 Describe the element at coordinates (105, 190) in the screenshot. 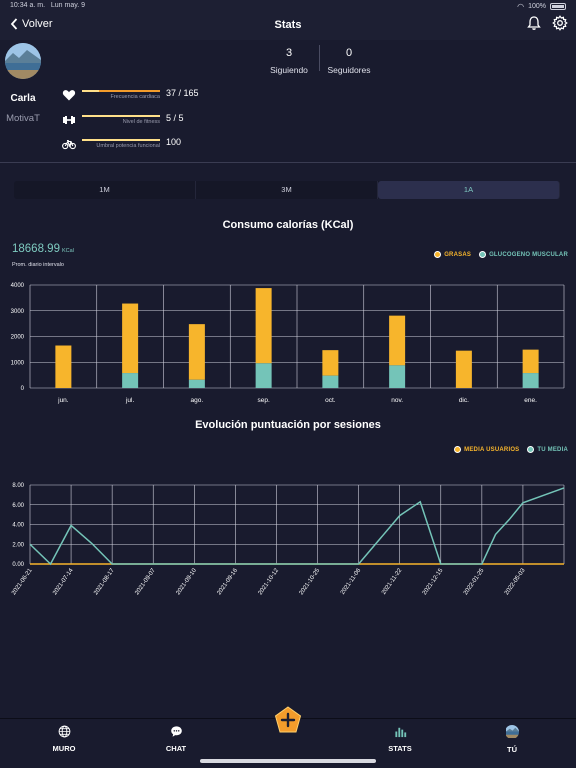

I see `tab-1m: 1M` at that location.